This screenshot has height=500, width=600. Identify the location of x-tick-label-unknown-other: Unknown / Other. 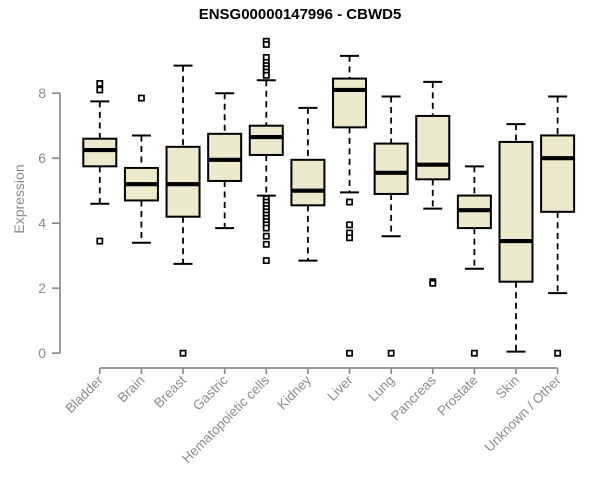
(523, 413).